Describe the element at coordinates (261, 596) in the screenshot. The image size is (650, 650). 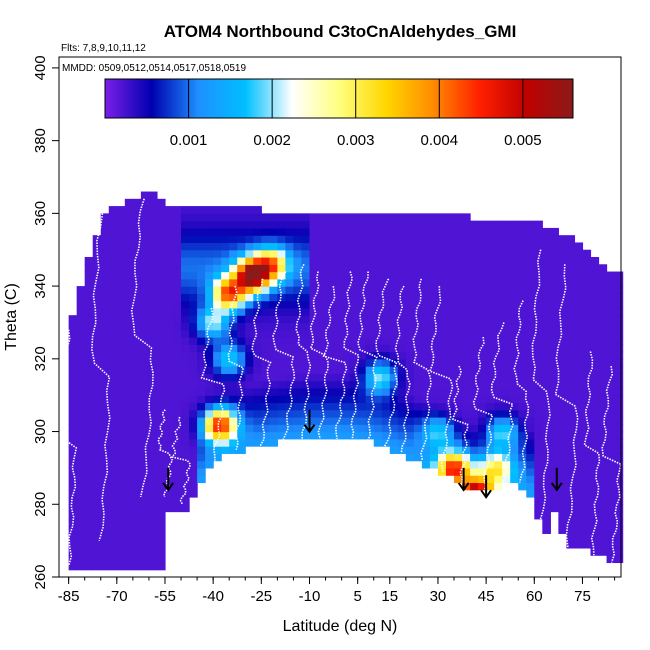
I see `x-tick-label: -25` at that location.